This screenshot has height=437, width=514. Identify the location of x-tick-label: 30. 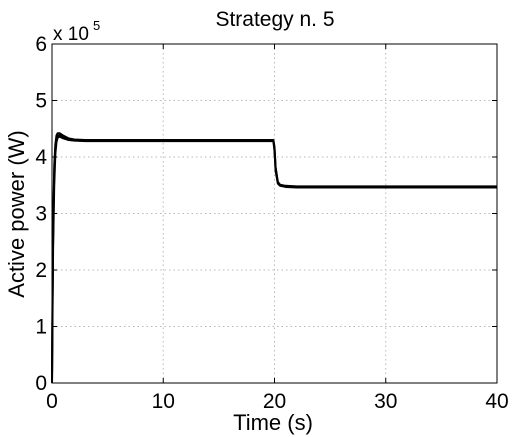
(385, 401).